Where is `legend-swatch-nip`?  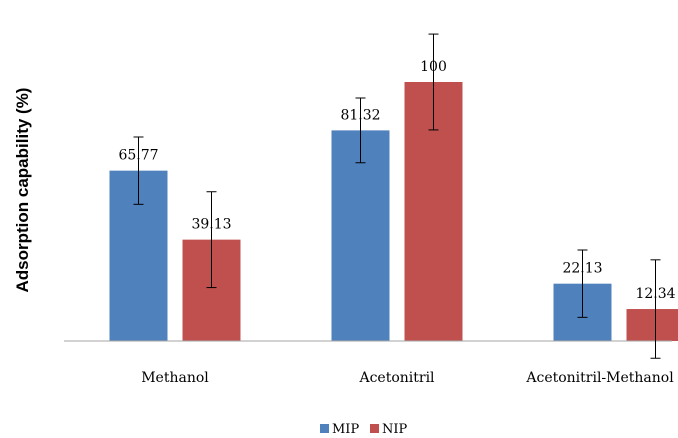
legend-swatch-nip is located at coordinates (374, 428).